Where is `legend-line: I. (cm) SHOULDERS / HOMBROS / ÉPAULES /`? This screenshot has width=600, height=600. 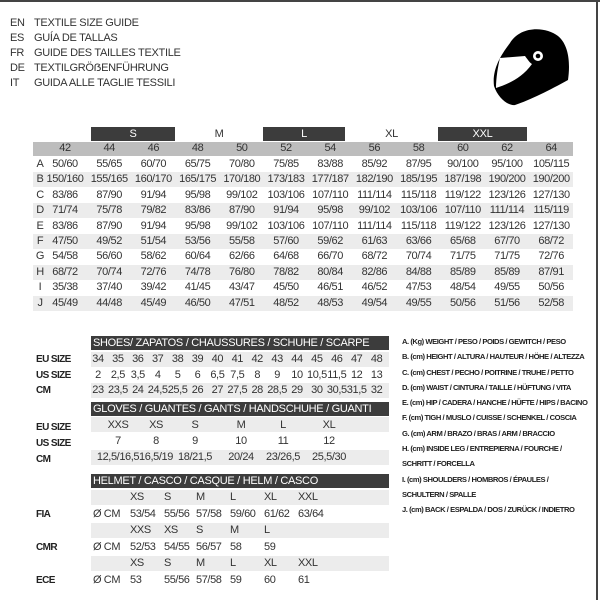 legend-line: I. (cm) SHOULDERS / HOMBROS / ÉPAULES / is located at coordinates (475, 479).